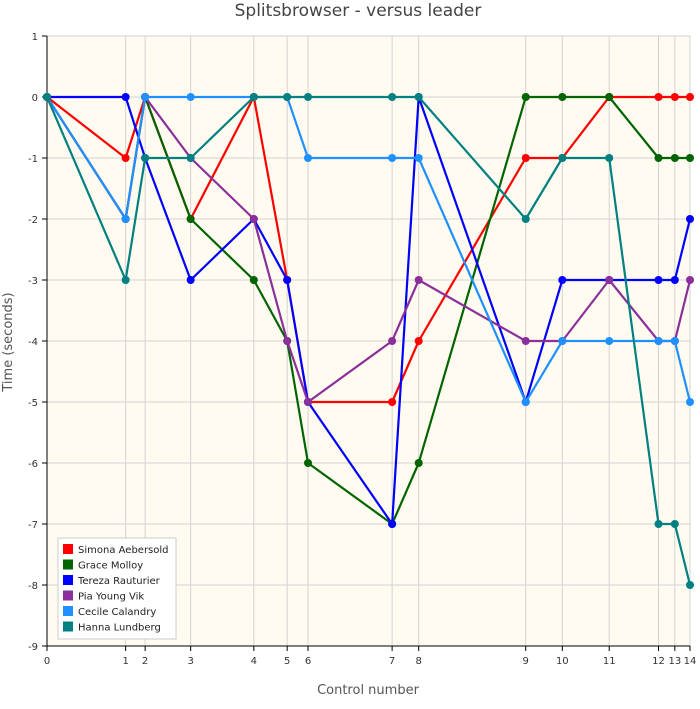 The width and height of the screenshot is (700, 709). What do you see at coordinates (33, 647) in the screenshot?
I see `y-tick-label: -9` at bounding box center [33, 647].